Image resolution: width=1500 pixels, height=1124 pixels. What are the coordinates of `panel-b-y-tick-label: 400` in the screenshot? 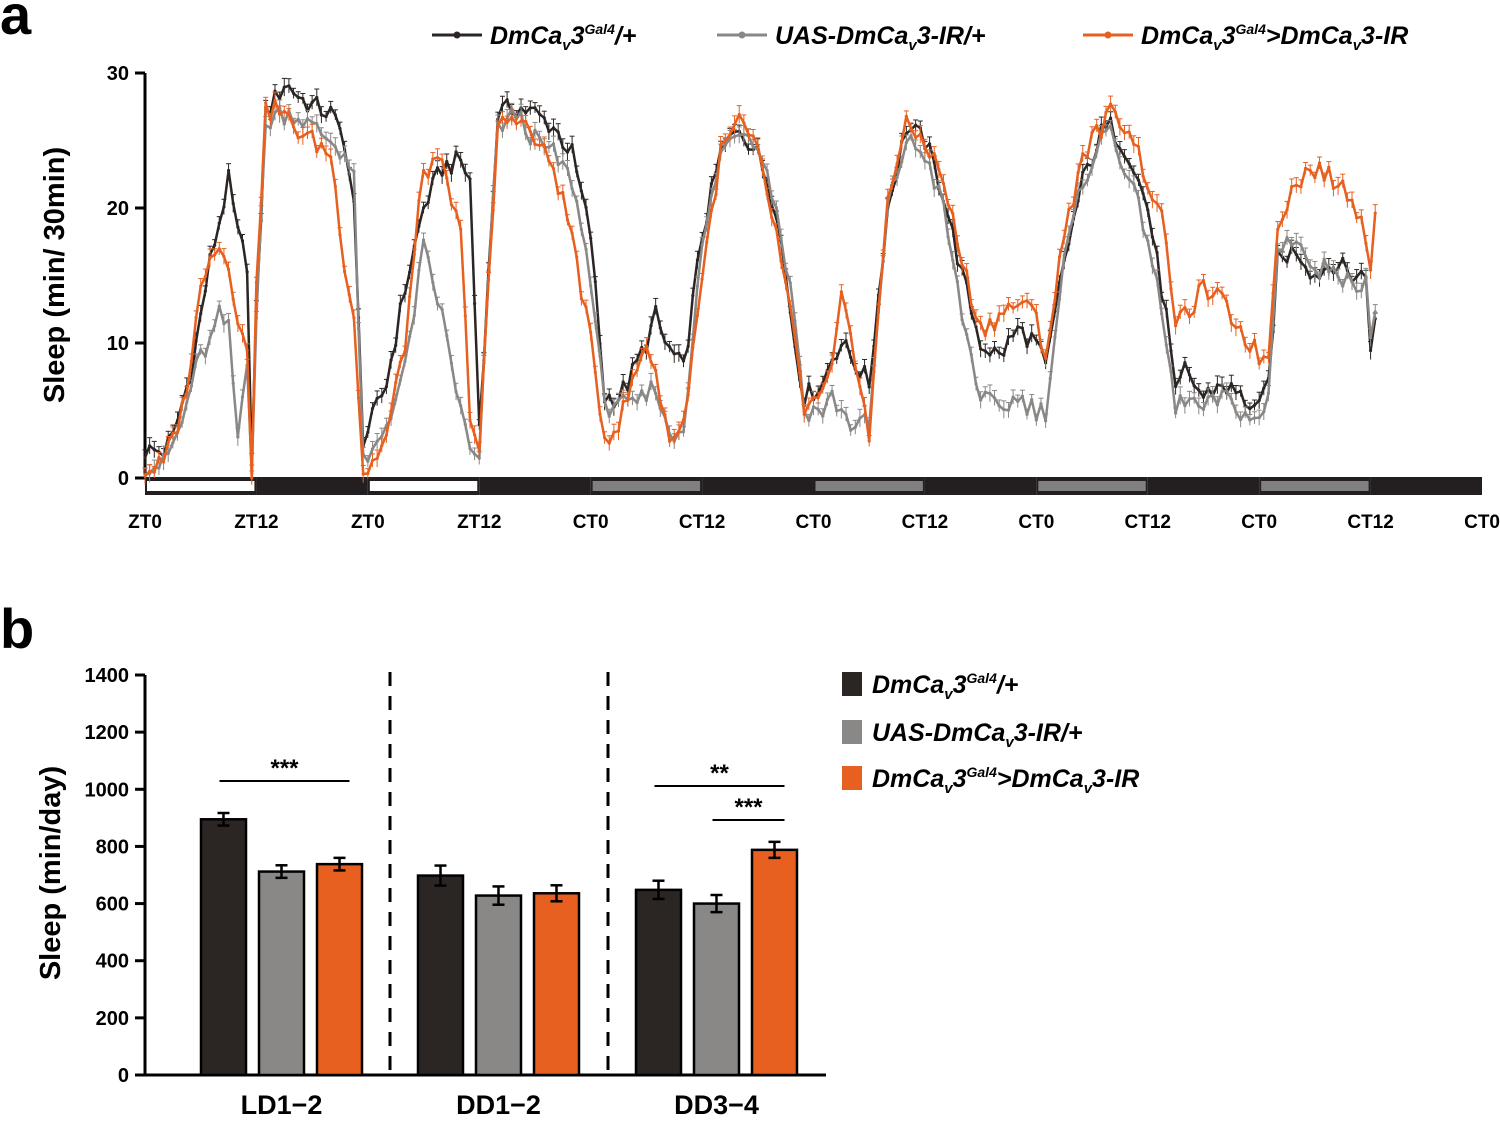 It's located at (112, 962).